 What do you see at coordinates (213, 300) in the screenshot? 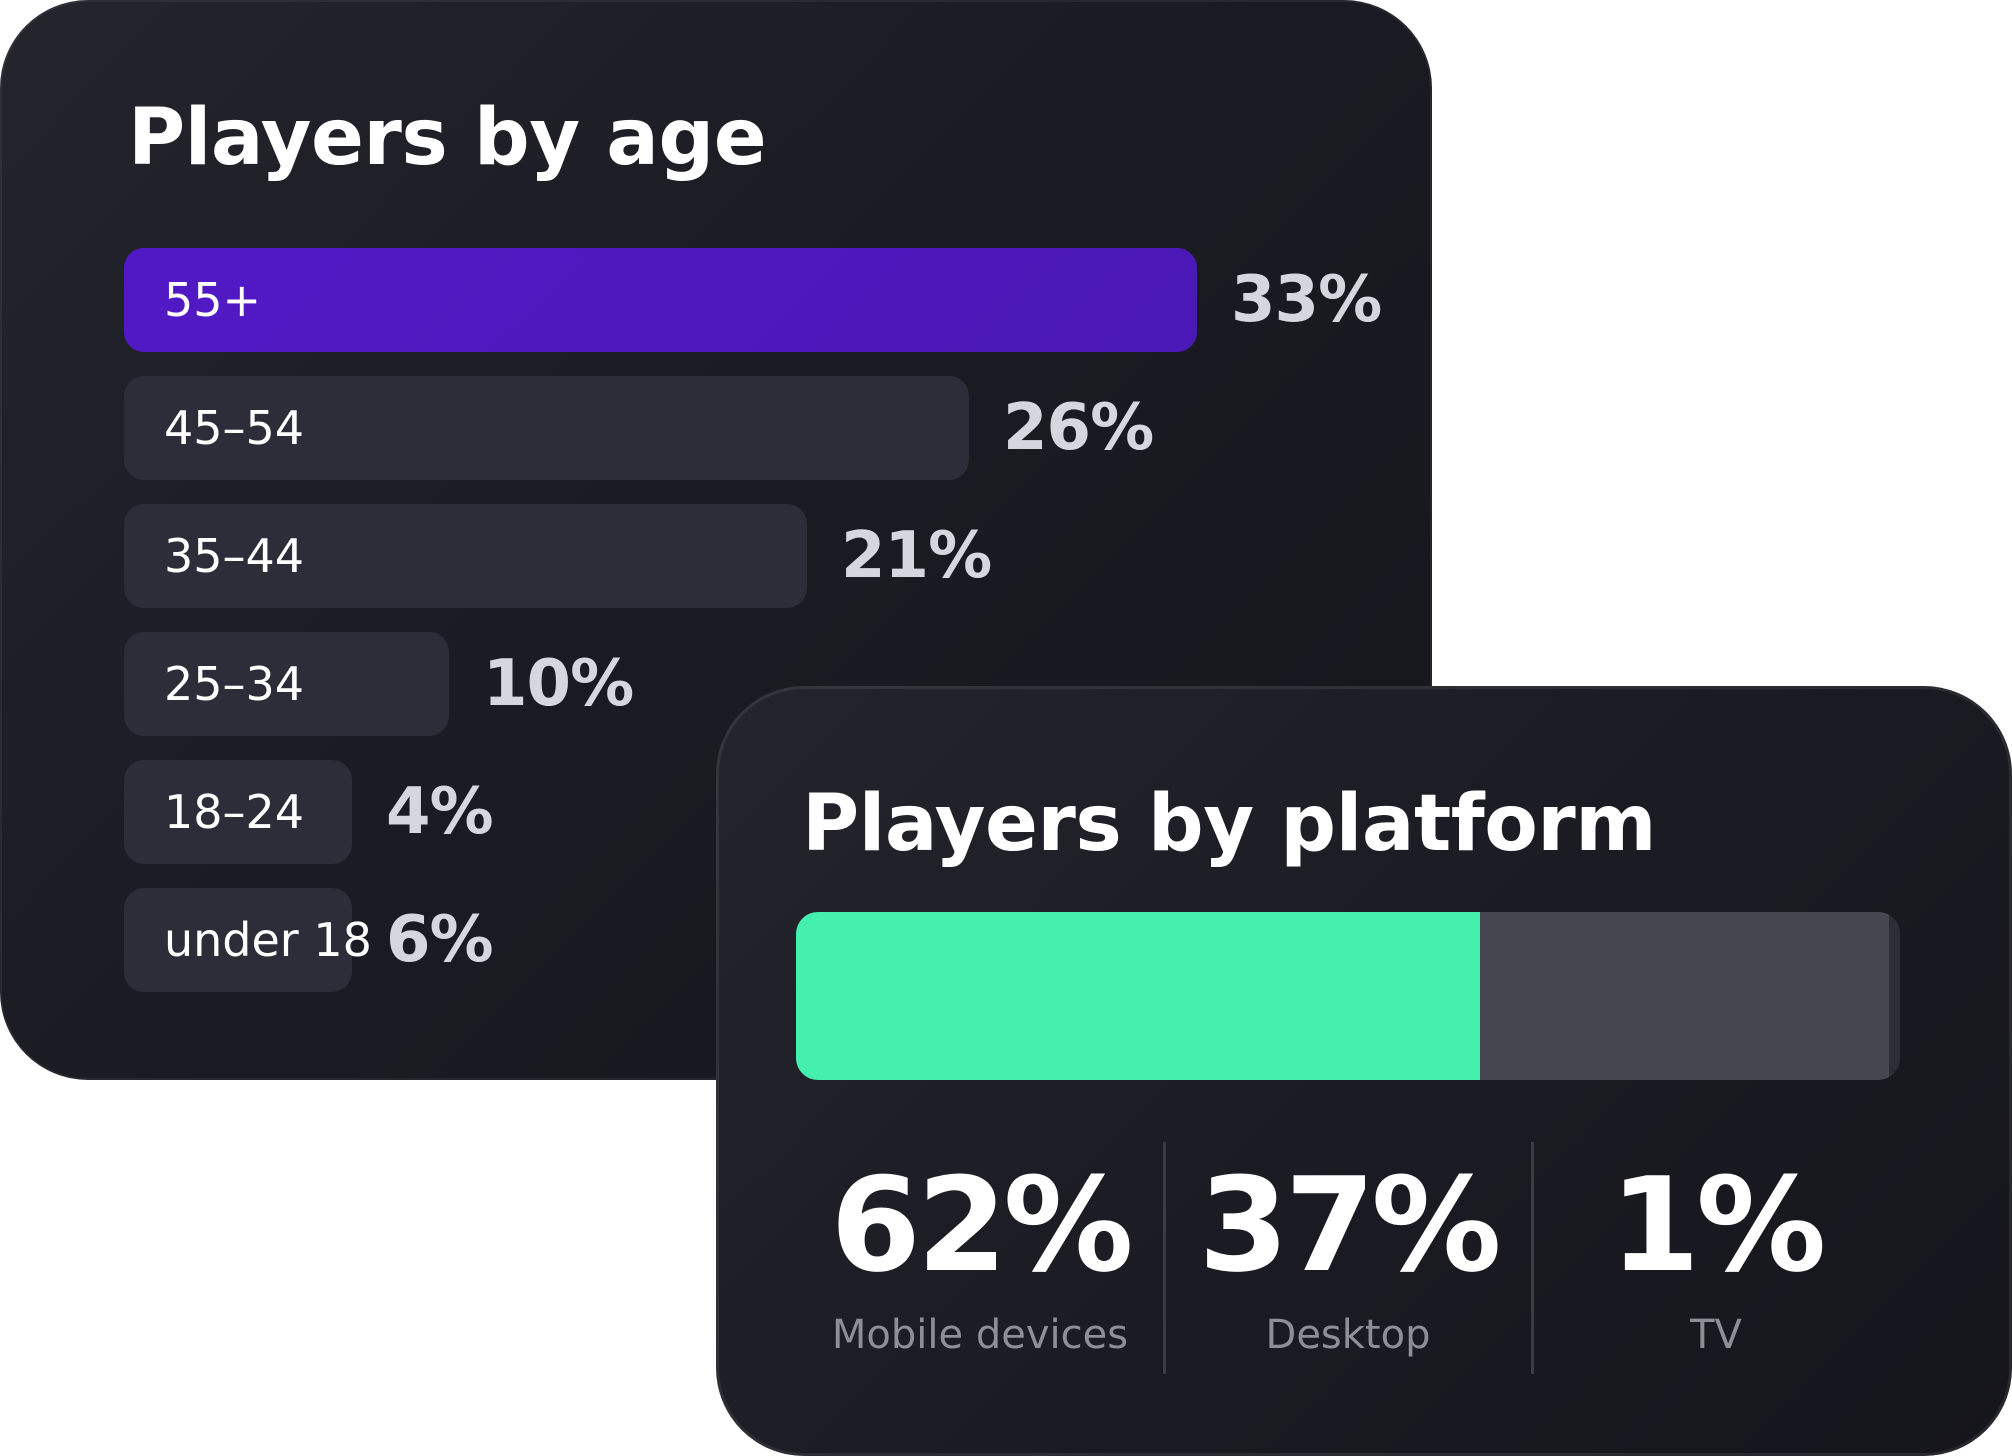
I see `age-category-label: 55+` at bounding box center [213, 300].